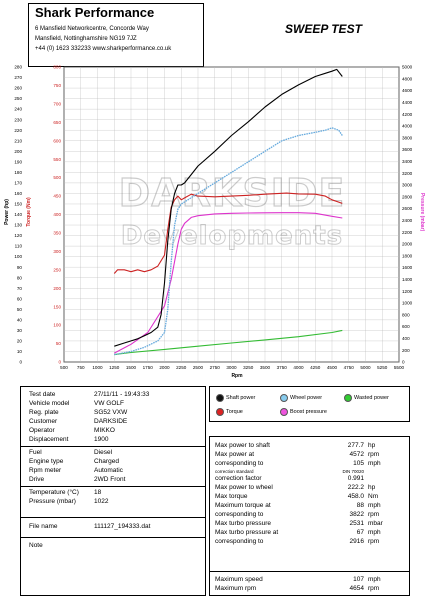 Image resolution: width=429 pixels, height=600 pixels. What do you see at coordinates (407, 267) in the screenshot?
I see `y-tick-label-pressure: 1600` at bounding box center [407, 267].